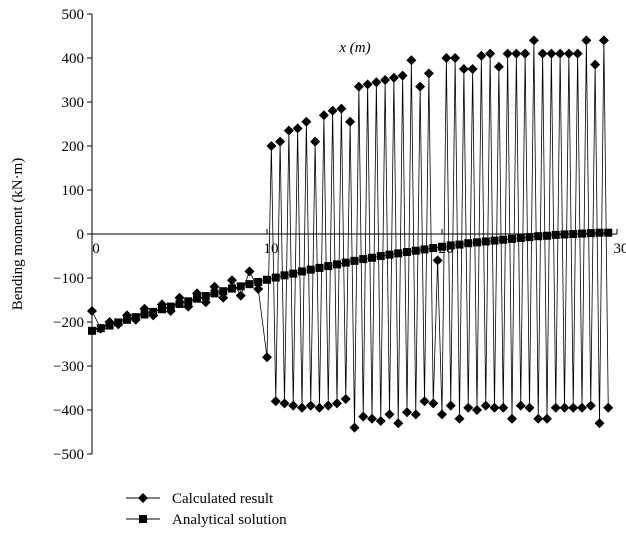 The width and height of the screenshot is (626, 547). What do you see at coordinates (68, 323) in the screenshot?
I see `y-tick-label: −200` at bounding box center [68, 323].